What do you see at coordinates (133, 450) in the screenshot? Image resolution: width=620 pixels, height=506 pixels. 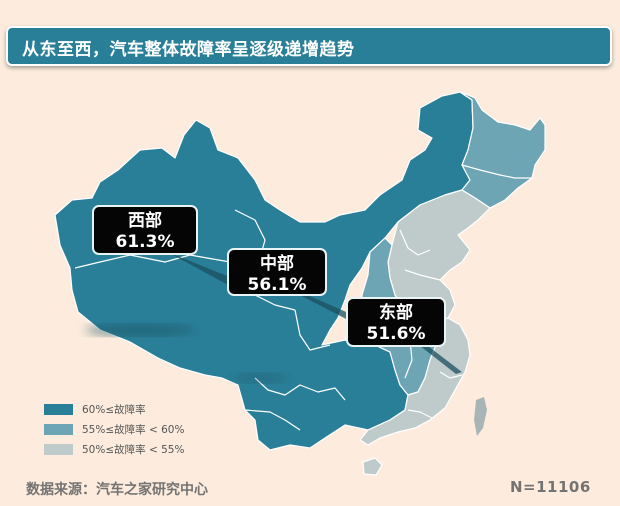 I see `legend-label-low: 50%≤故障率 < 55%` at bounding box center [133, 450].